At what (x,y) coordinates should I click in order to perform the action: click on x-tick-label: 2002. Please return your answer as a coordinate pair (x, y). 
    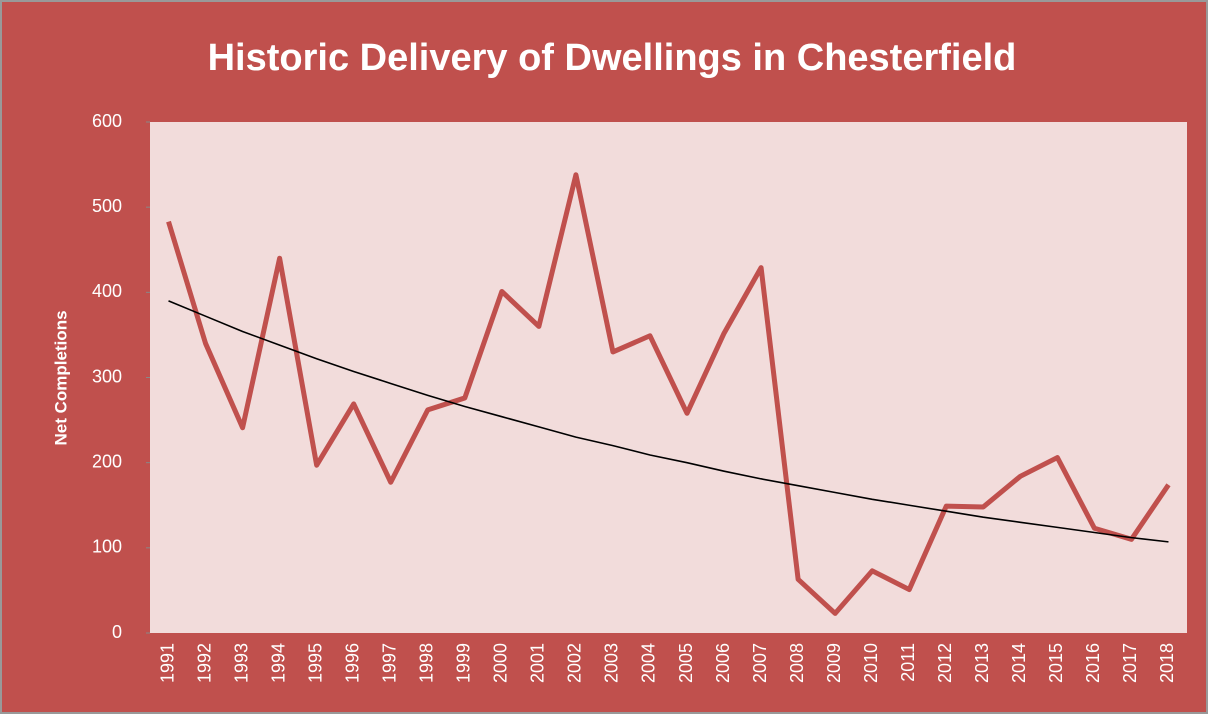
    Looking at the image, I should click on (575, 663).